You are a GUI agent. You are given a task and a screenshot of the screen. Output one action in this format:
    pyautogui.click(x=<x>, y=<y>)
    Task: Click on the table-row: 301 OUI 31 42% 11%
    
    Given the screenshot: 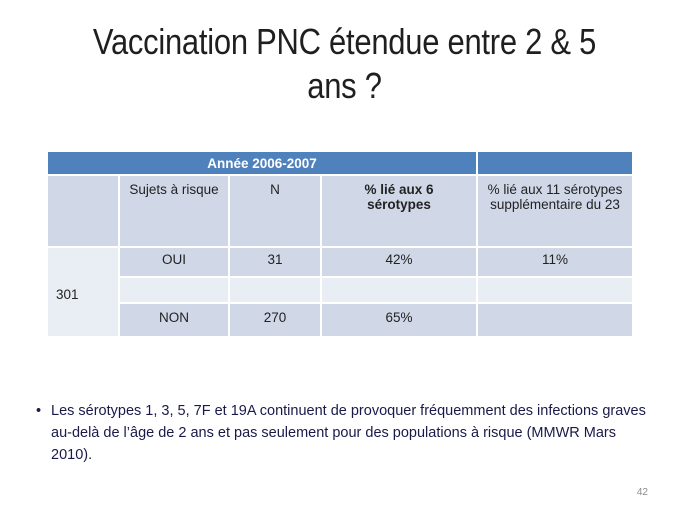 What is the action you would take?
    pyautogui.click(x=340, y=262)
    